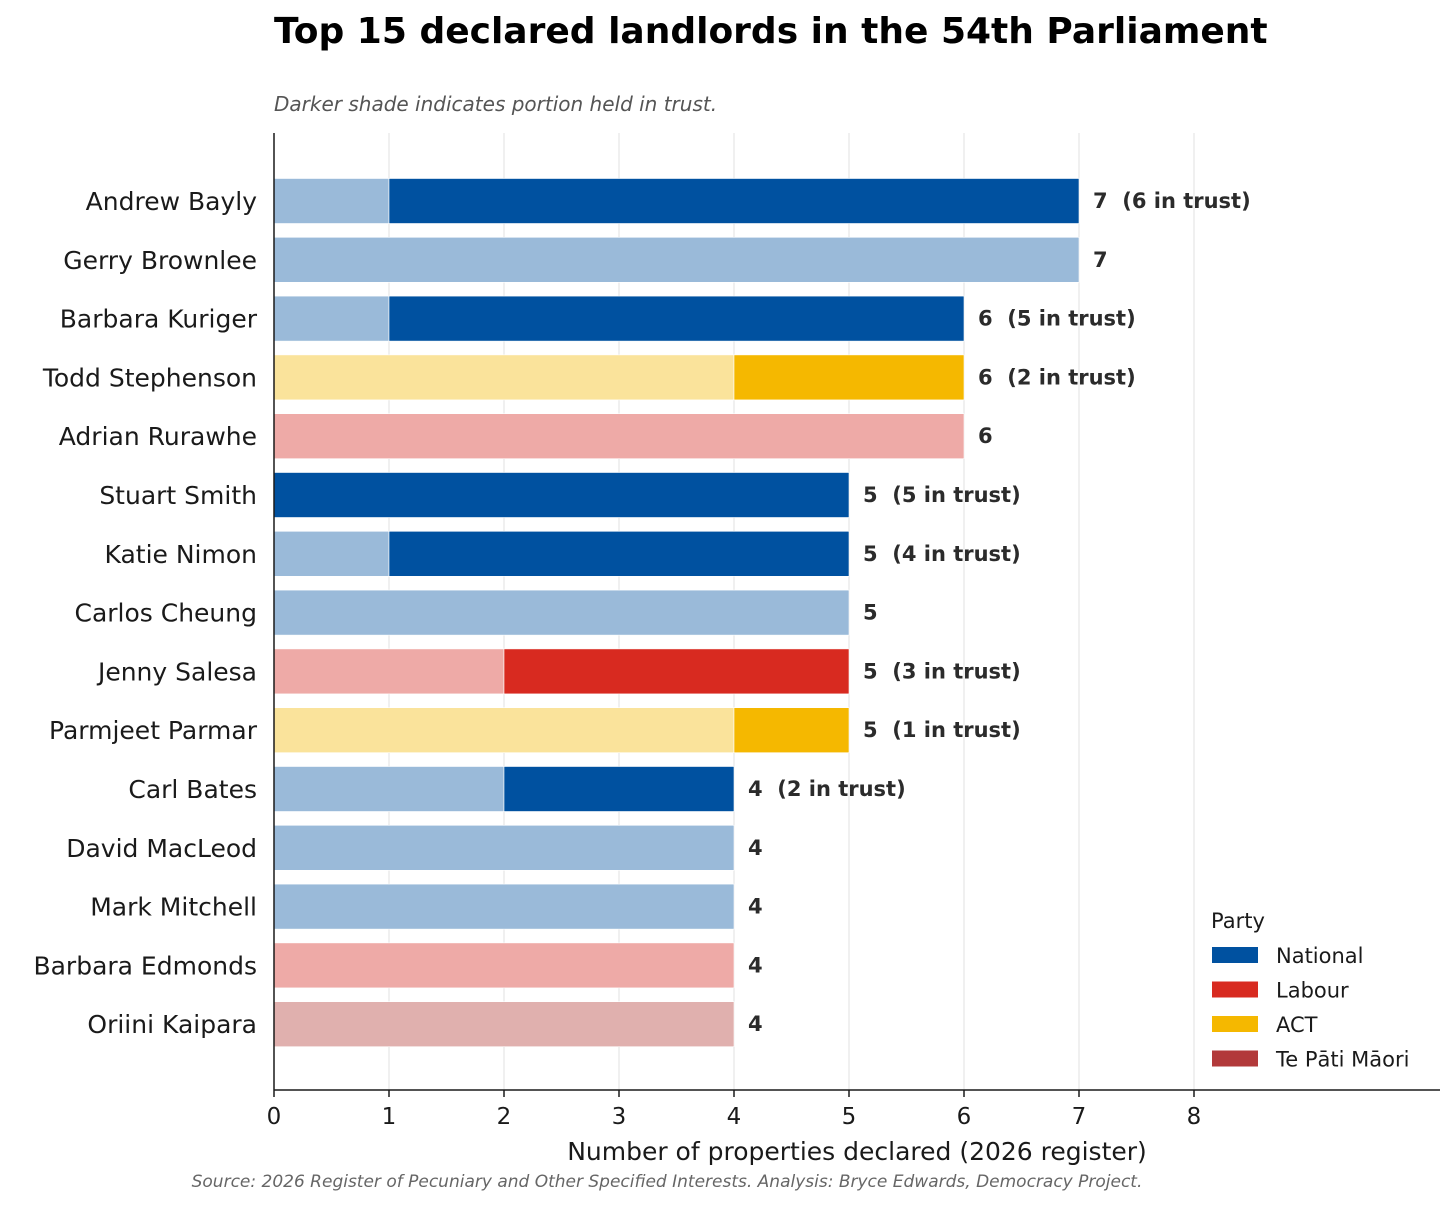 This screenshot has width=1456, height=1205. What do you see at coordinates (942, 554) in the screenshot?
I see `bar-value-label: 5 (4 in trust)` at bounding box center [942, 554].